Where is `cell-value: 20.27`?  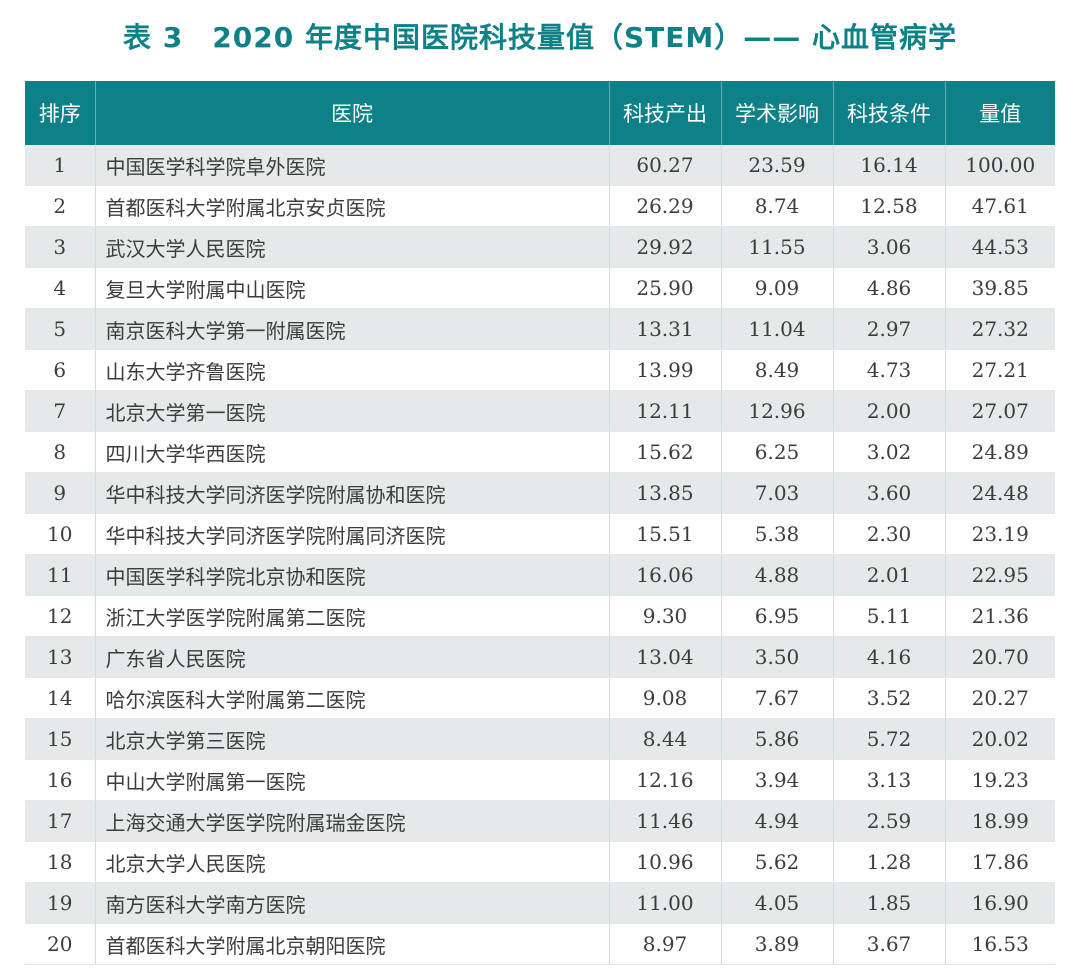 cell-value: 20.27 is located at coordinates (999, 698).